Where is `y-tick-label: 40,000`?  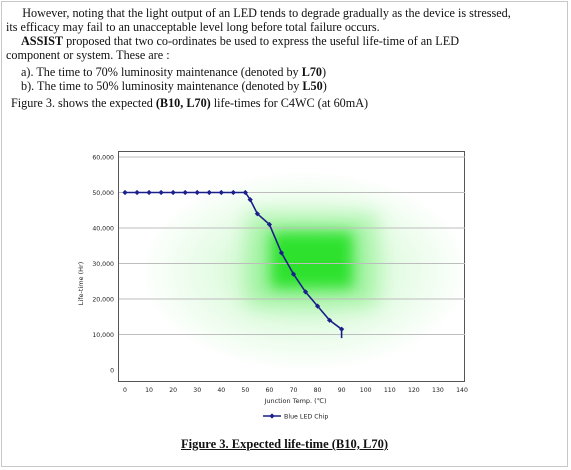 y-tick-label: 40,000 is located at coordinates (103, 229).